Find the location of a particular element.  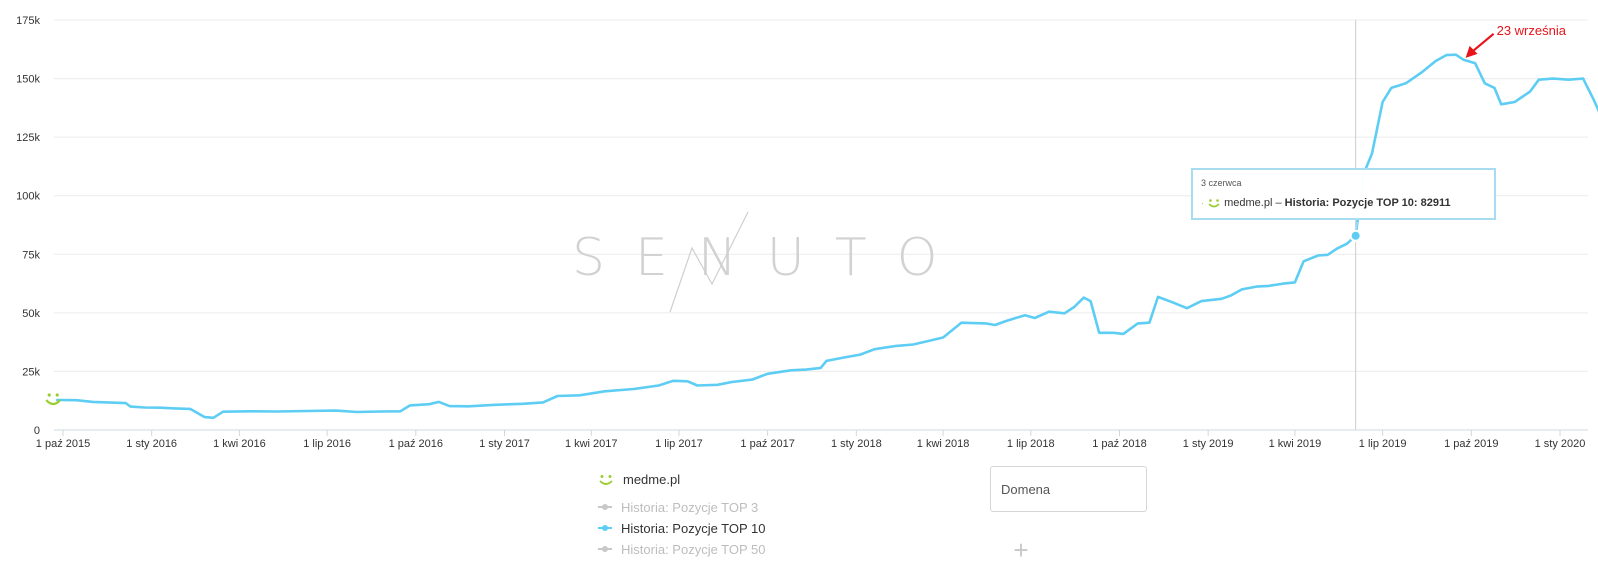

annotation-arrowhead is located at coordinates (1471, 51).